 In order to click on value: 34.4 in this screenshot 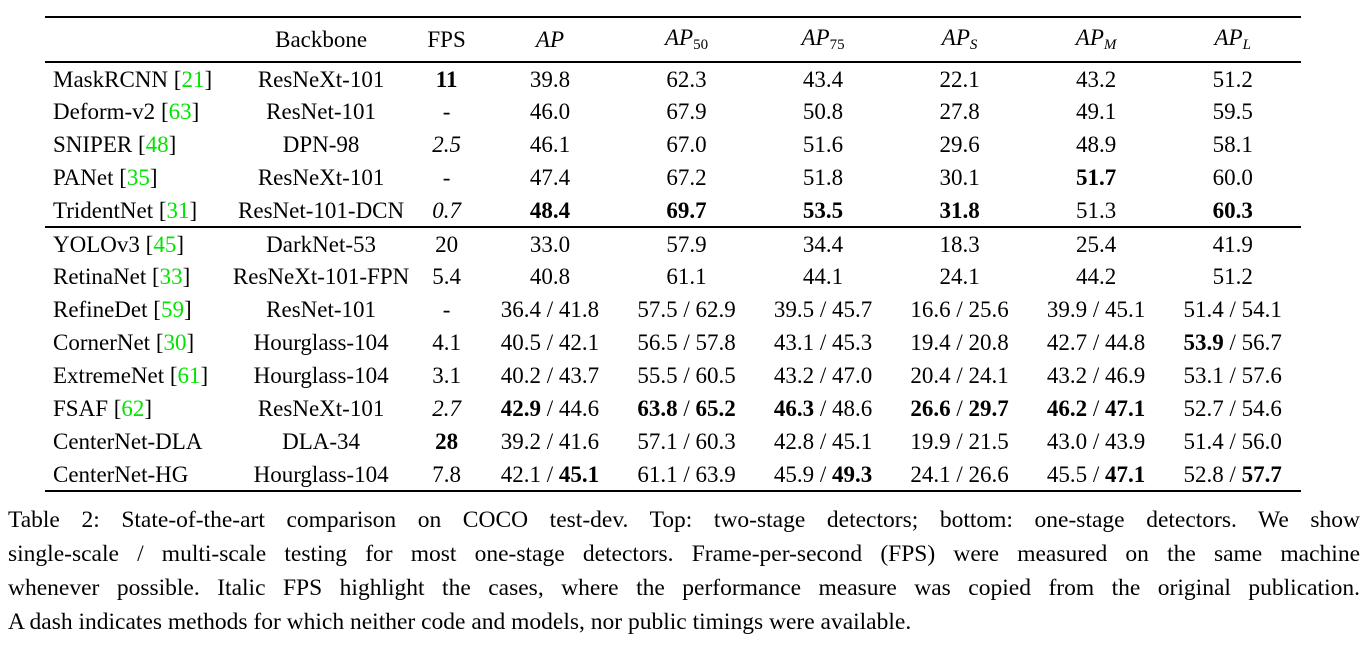, I will do `click(823, 244)`.